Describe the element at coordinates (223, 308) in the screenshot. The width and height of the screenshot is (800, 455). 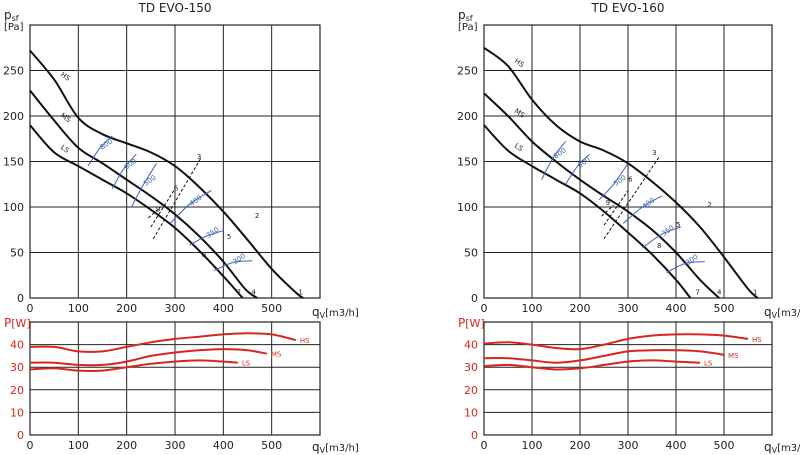
I see `chart-1-pressure-xtick: 400` at that location.